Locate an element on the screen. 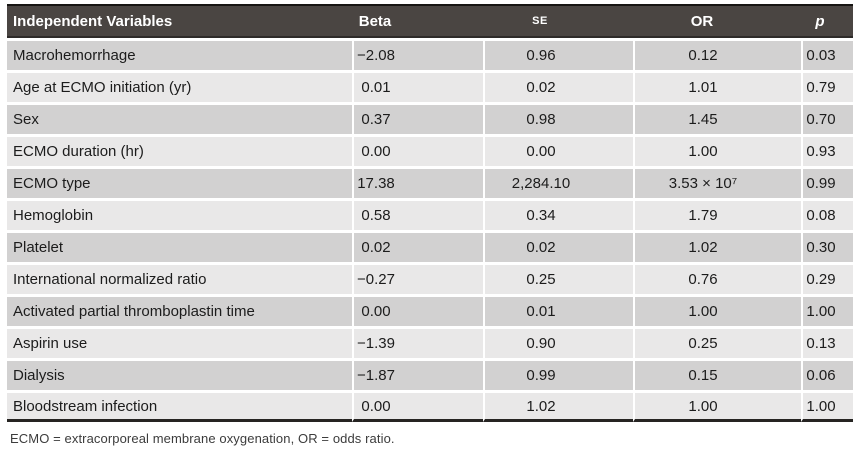  cell-or: 1.02 is located at coordinates (717, 246).